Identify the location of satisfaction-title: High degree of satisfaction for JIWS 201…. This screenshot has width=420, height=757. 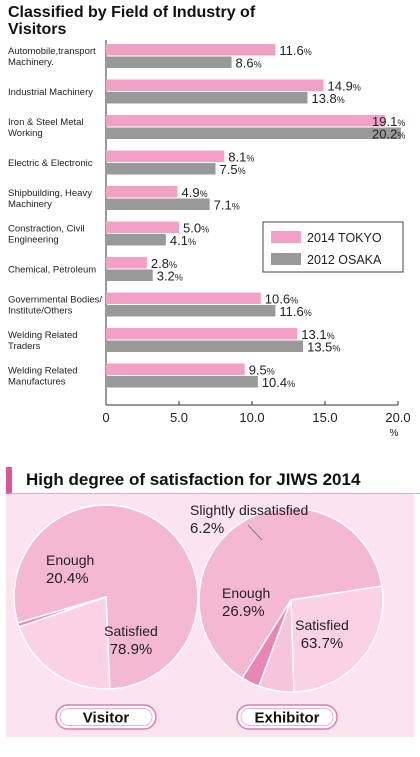
(193, 479).